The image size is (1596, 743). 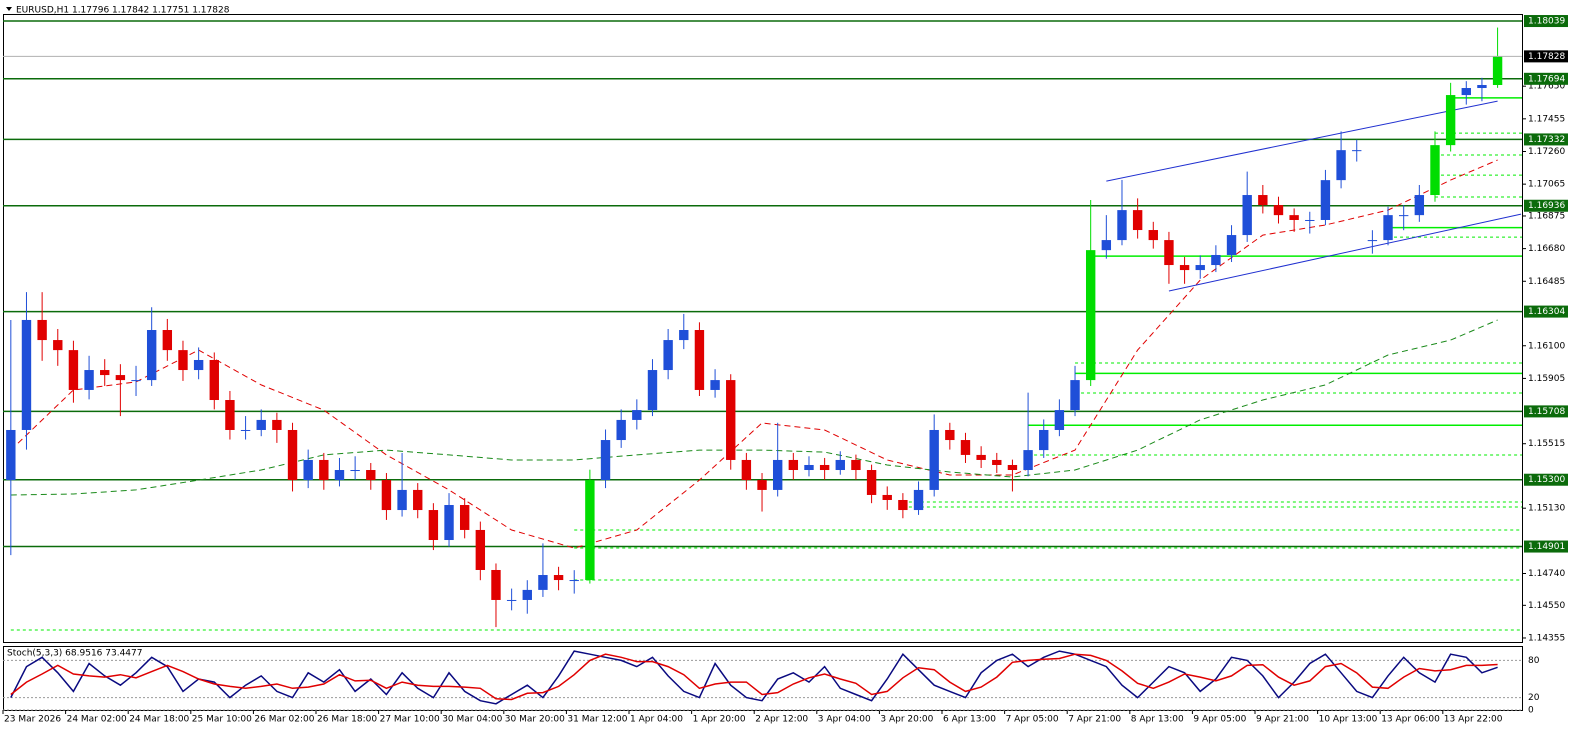 I want to click on x-tick-label: 27 Mar 10:00, so click(x=410, y=720).